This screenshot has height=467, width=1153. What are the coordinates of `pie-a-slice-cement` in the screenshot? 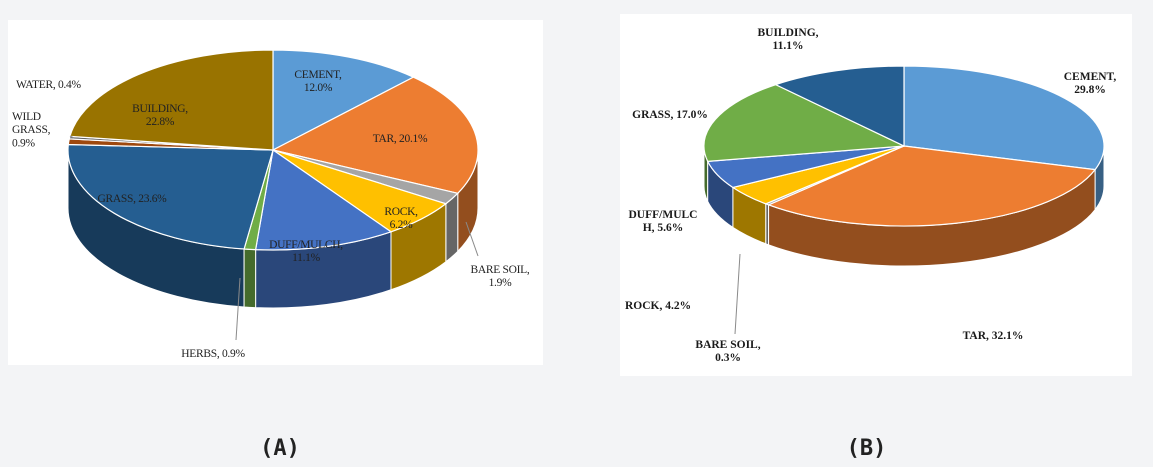 It's located at (343, 100).